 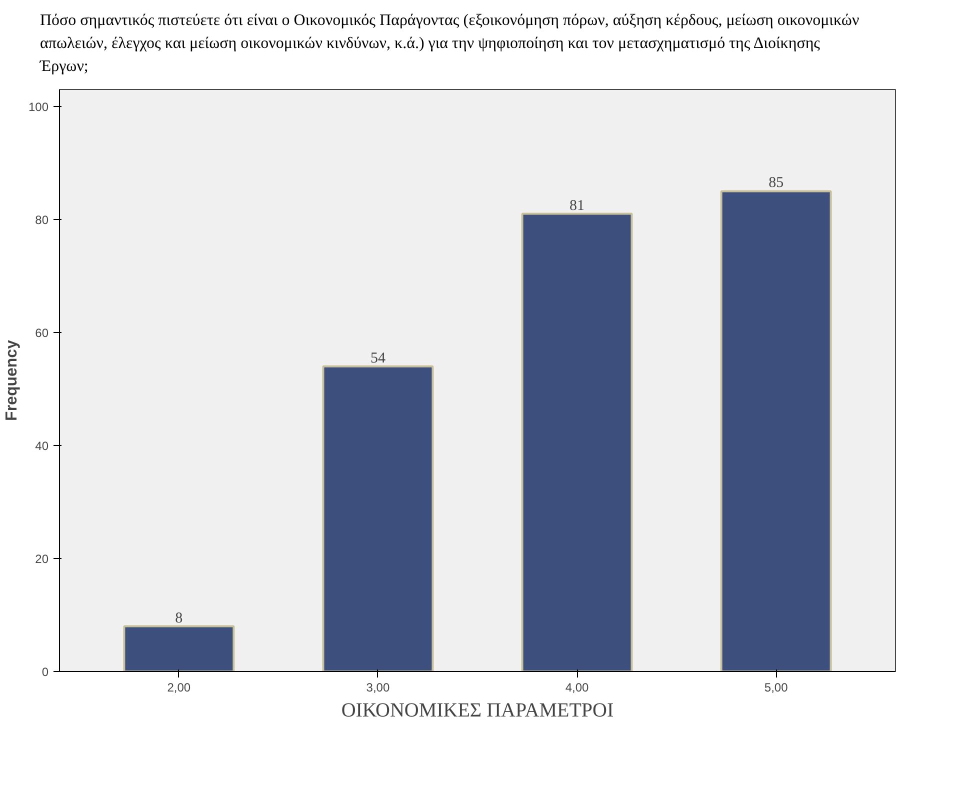 I want to click on y-tick-label: 0, so click(x=45, y=671).